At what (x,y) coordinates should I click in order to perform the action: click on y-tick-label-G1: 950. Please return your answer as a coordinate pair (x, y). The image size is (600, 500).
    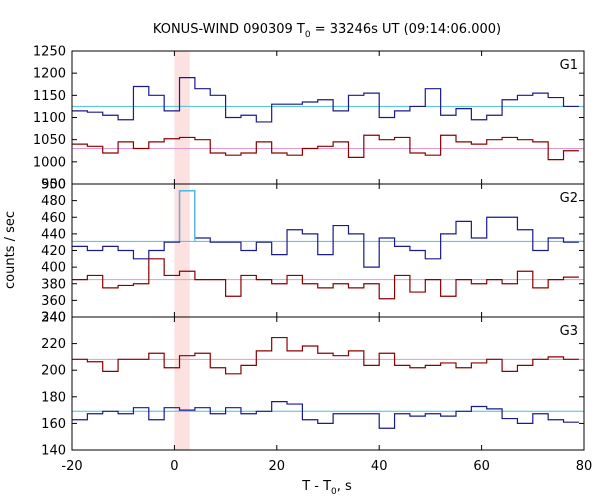
    Looking at the image, I should click on (53, 185).